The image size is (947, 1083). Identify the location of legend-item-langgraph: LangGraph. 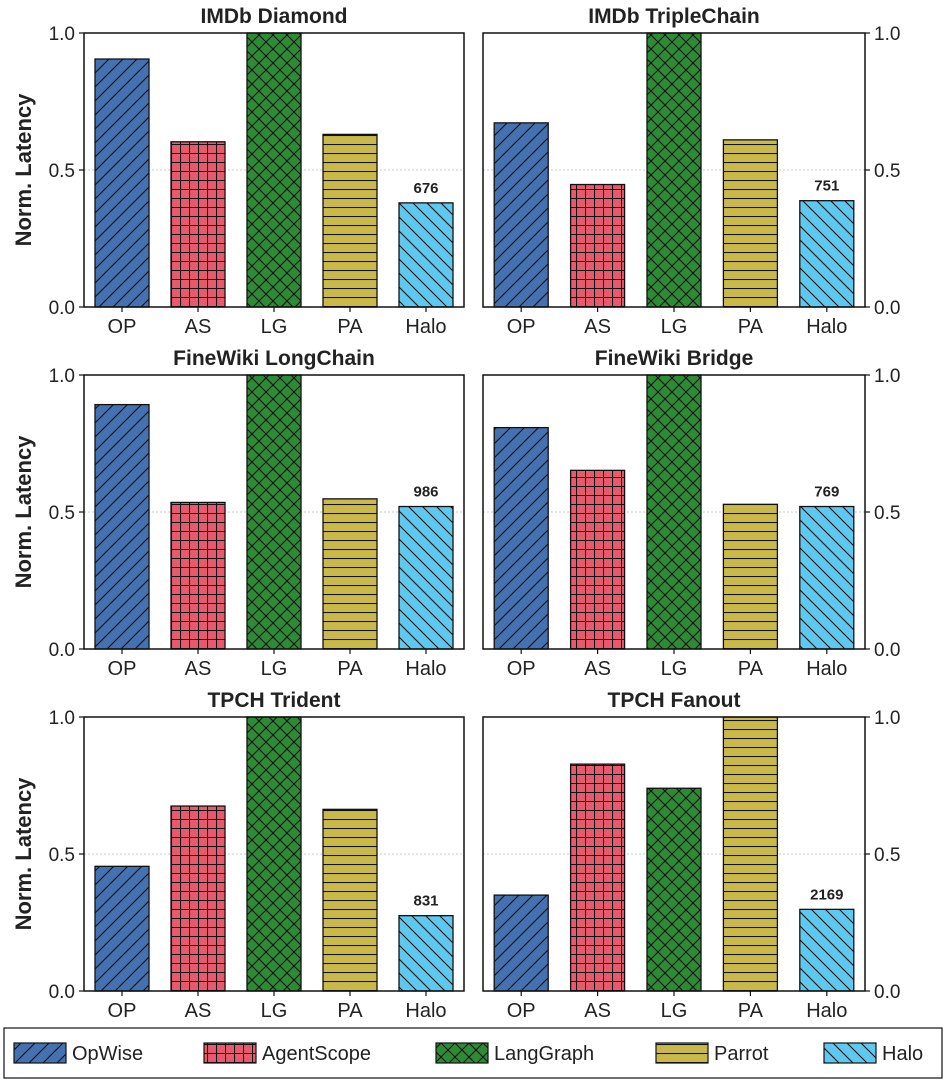
(514, 1053).